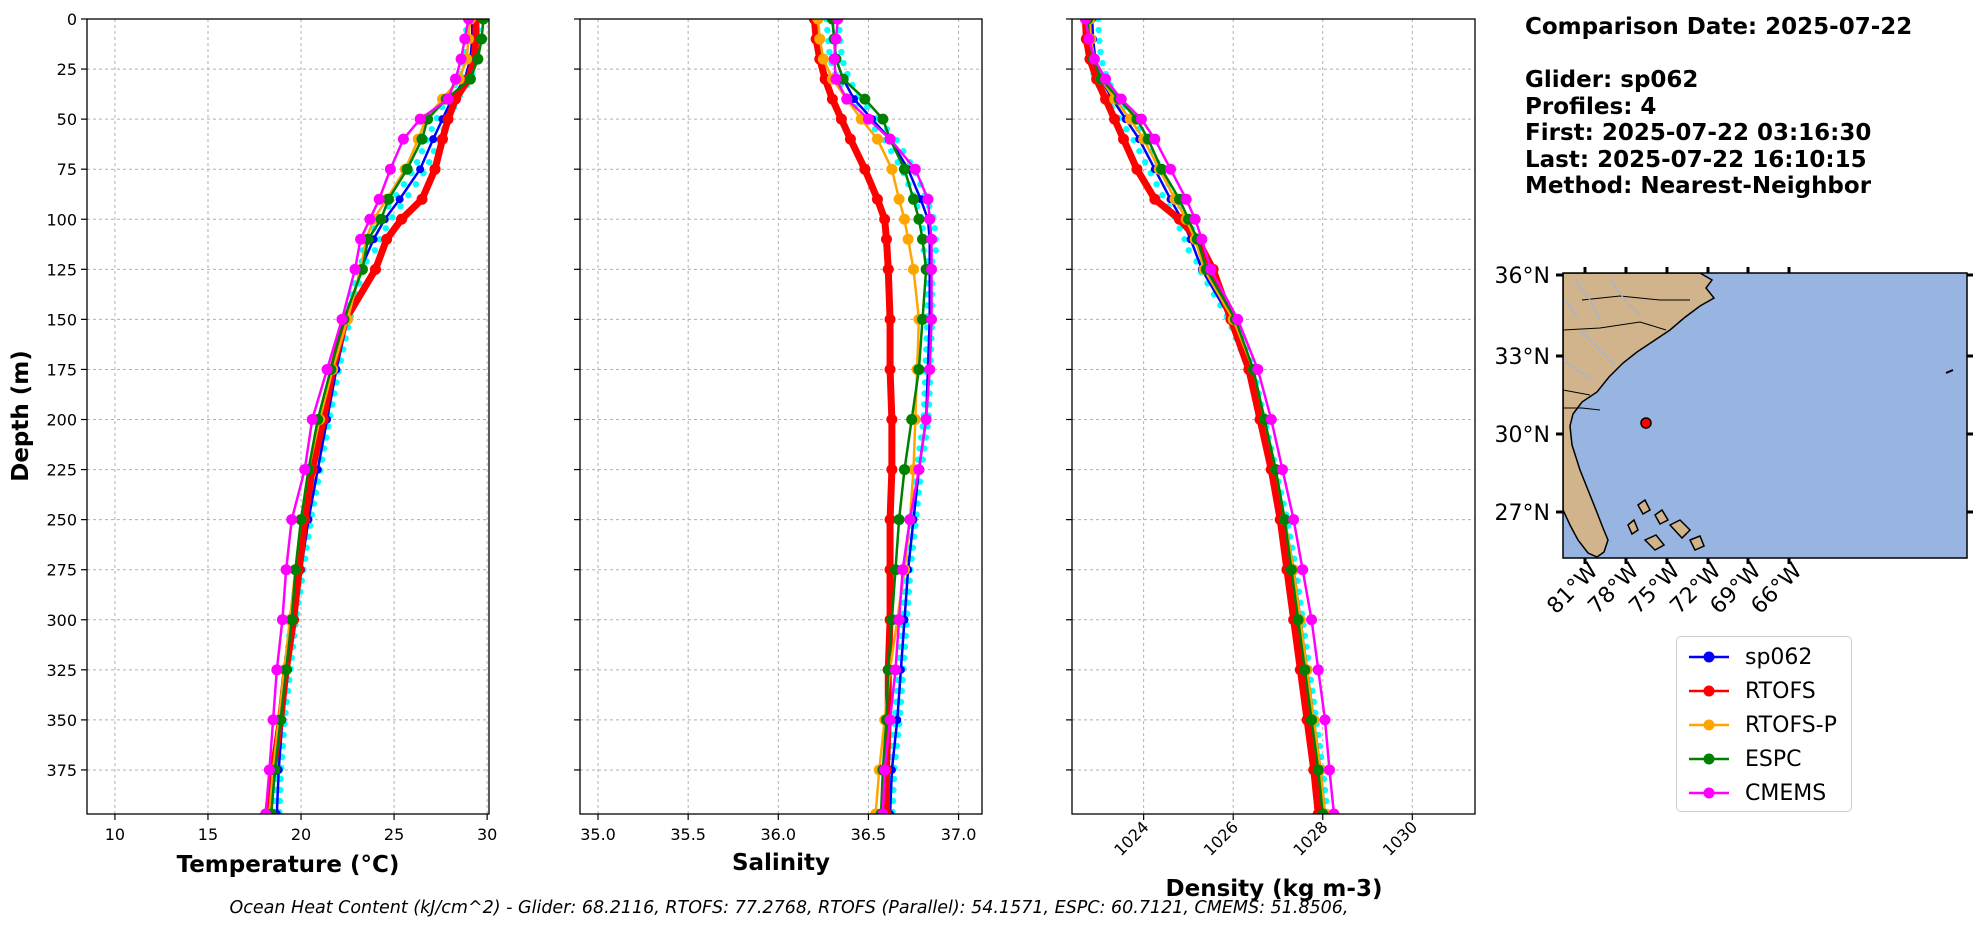  I want to click on y-tick-label: 125, so click(61, 269).